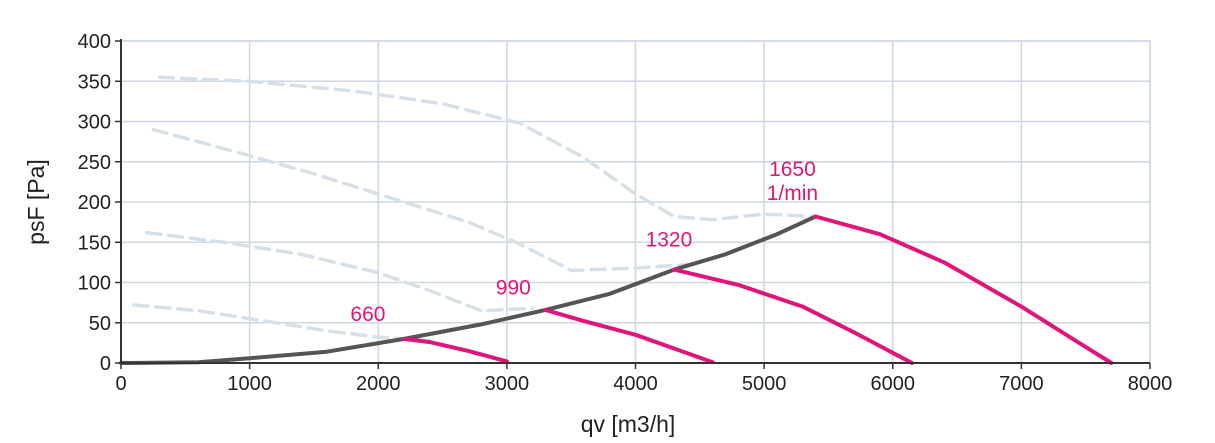 The width and height of the screenshot is (1215, 443). I want to click on x-tick-label: 2000, so click(378, 384).